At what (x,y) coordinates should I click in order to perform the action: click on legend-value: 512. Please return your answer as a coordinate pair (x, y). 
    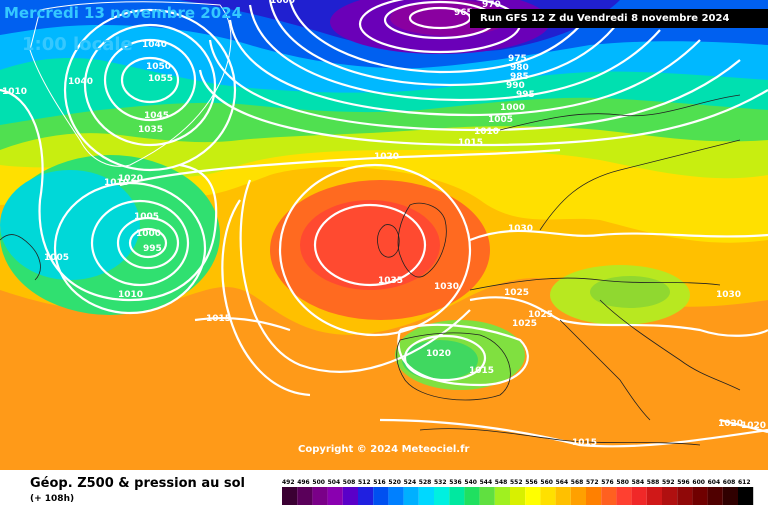
    Looking at the image, I should click on (364, 482).